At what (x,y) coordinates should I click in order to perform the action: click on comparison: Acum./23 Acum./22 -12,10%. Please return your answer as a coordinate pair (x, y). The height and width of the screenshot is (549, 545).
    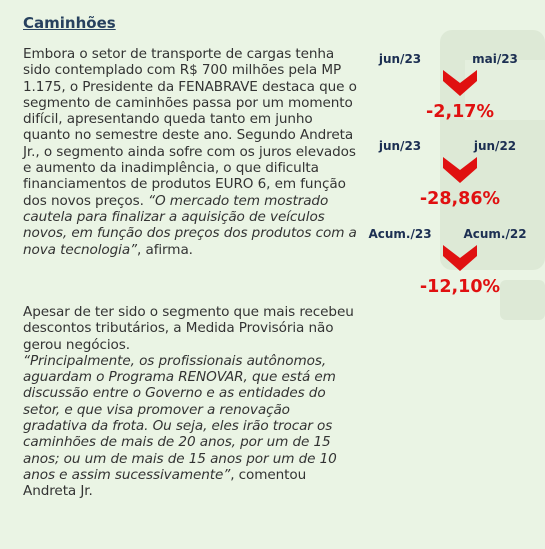
    Looking at the image, I should click on (456, 272).